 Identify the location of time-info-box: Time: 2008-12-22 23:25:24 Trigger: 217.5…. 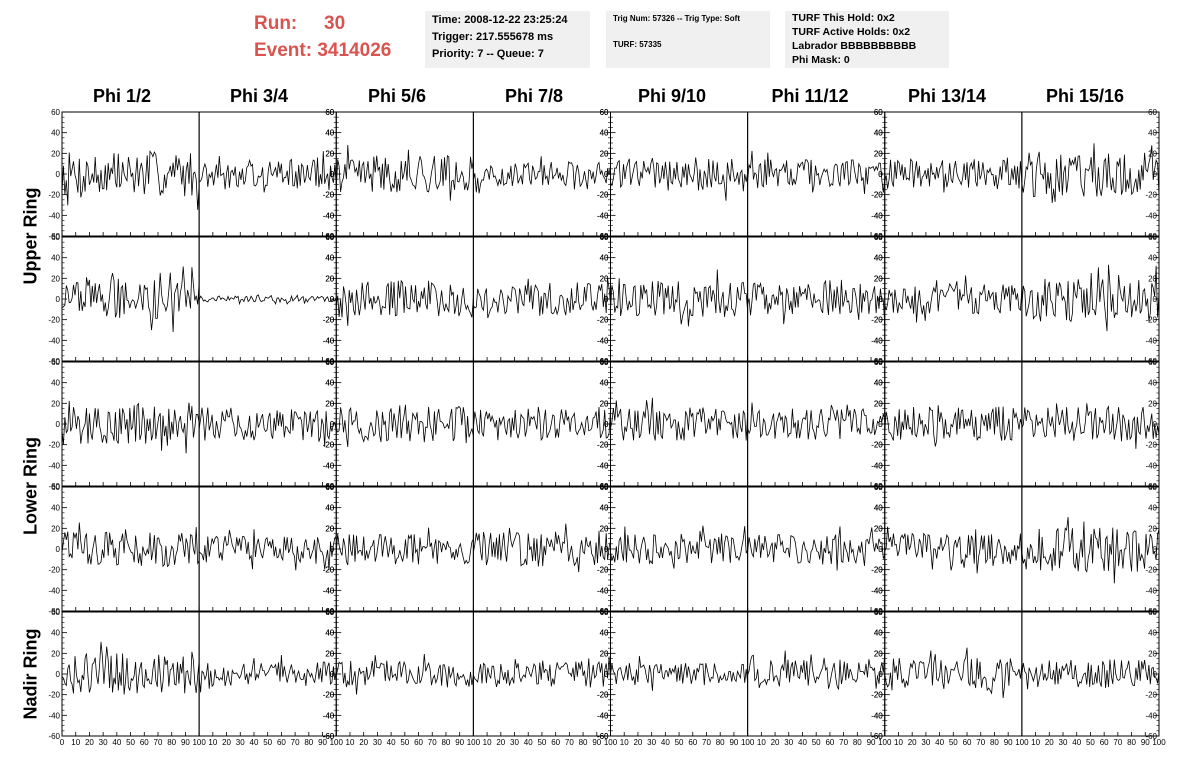
(507, 39).